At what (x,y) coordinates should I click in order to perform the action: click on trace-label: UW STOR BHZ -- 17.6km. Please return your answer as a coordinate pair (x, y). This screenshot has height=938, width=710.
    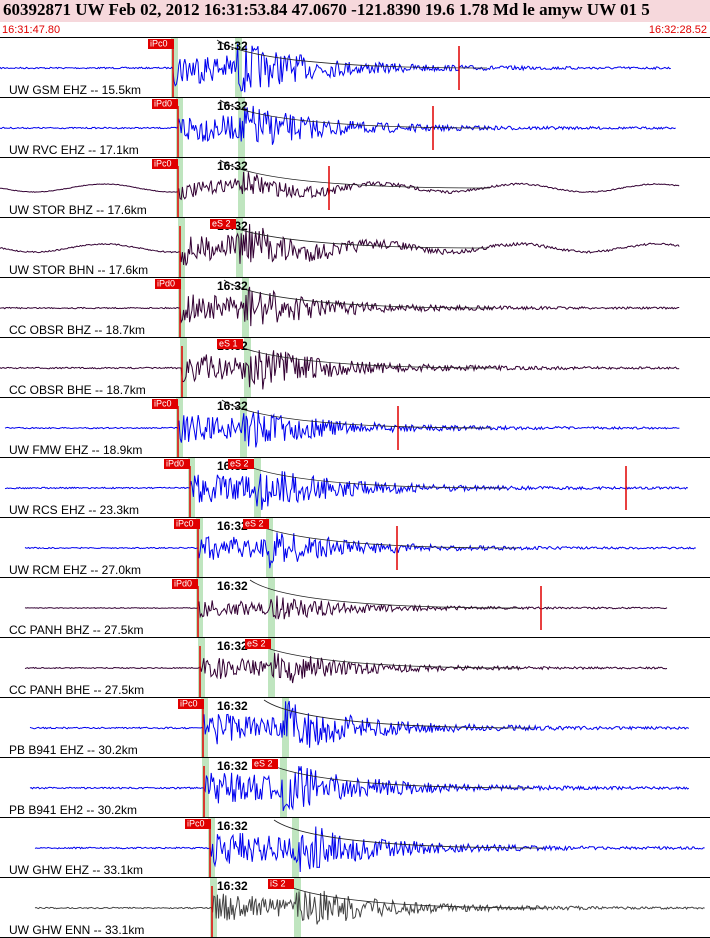
    Looking at the image, I should click on (78, 210).